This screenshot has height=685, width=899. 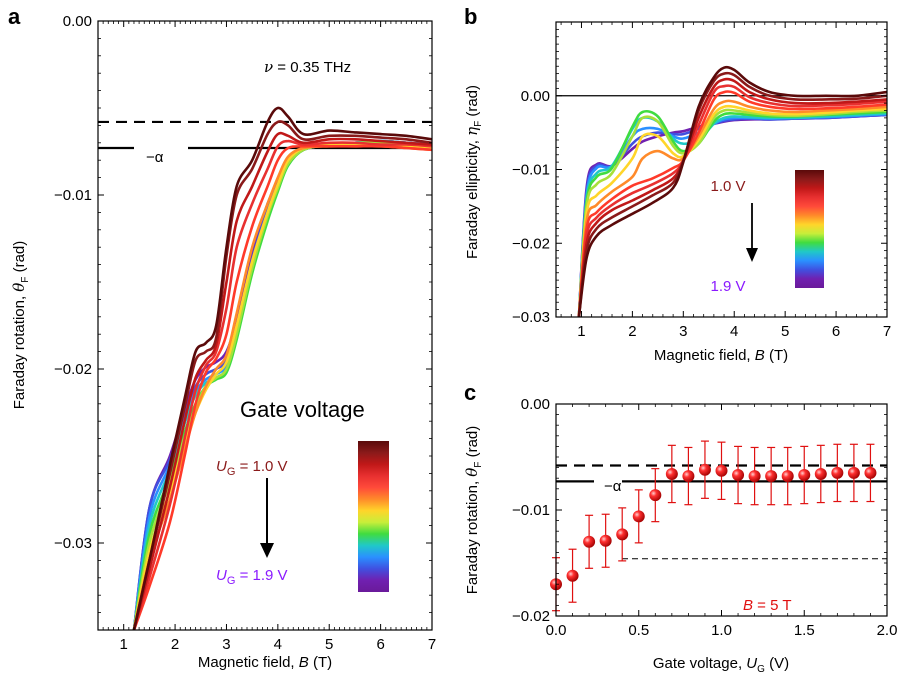 What do you see at coordinates (302, 409) in the screenshot?
I see `gate-voltage-title: Gate voltage` at bounding box center [302, 409].